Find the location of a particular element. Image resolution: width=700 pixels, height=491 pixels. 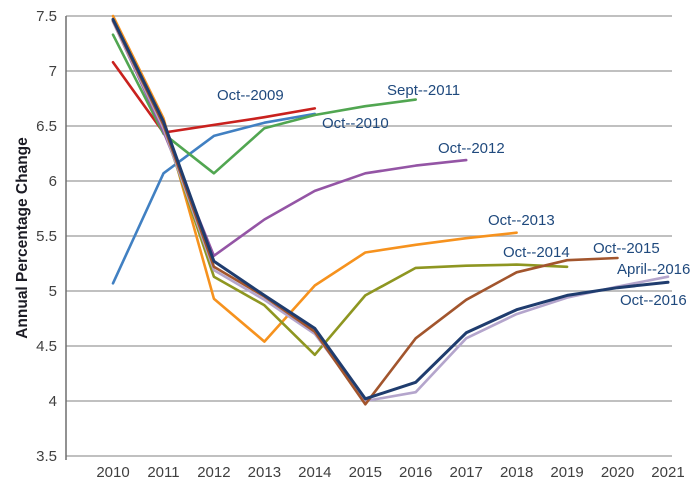

series-label-oct-2014: Oct--2014 is located at coordinates (536, 252).